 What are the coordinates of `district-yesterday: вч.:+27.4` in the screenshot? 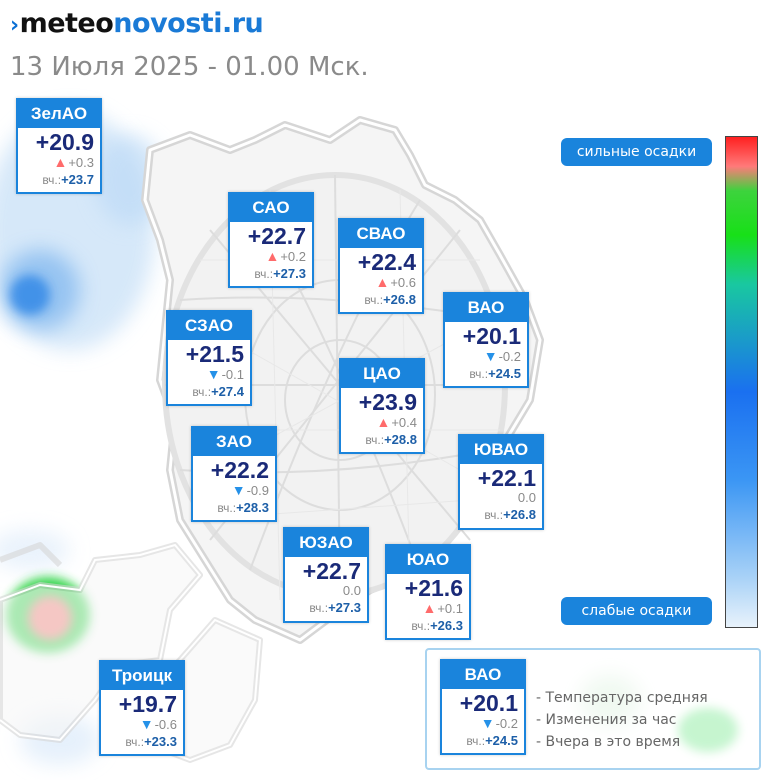 It's located at (218, 391).